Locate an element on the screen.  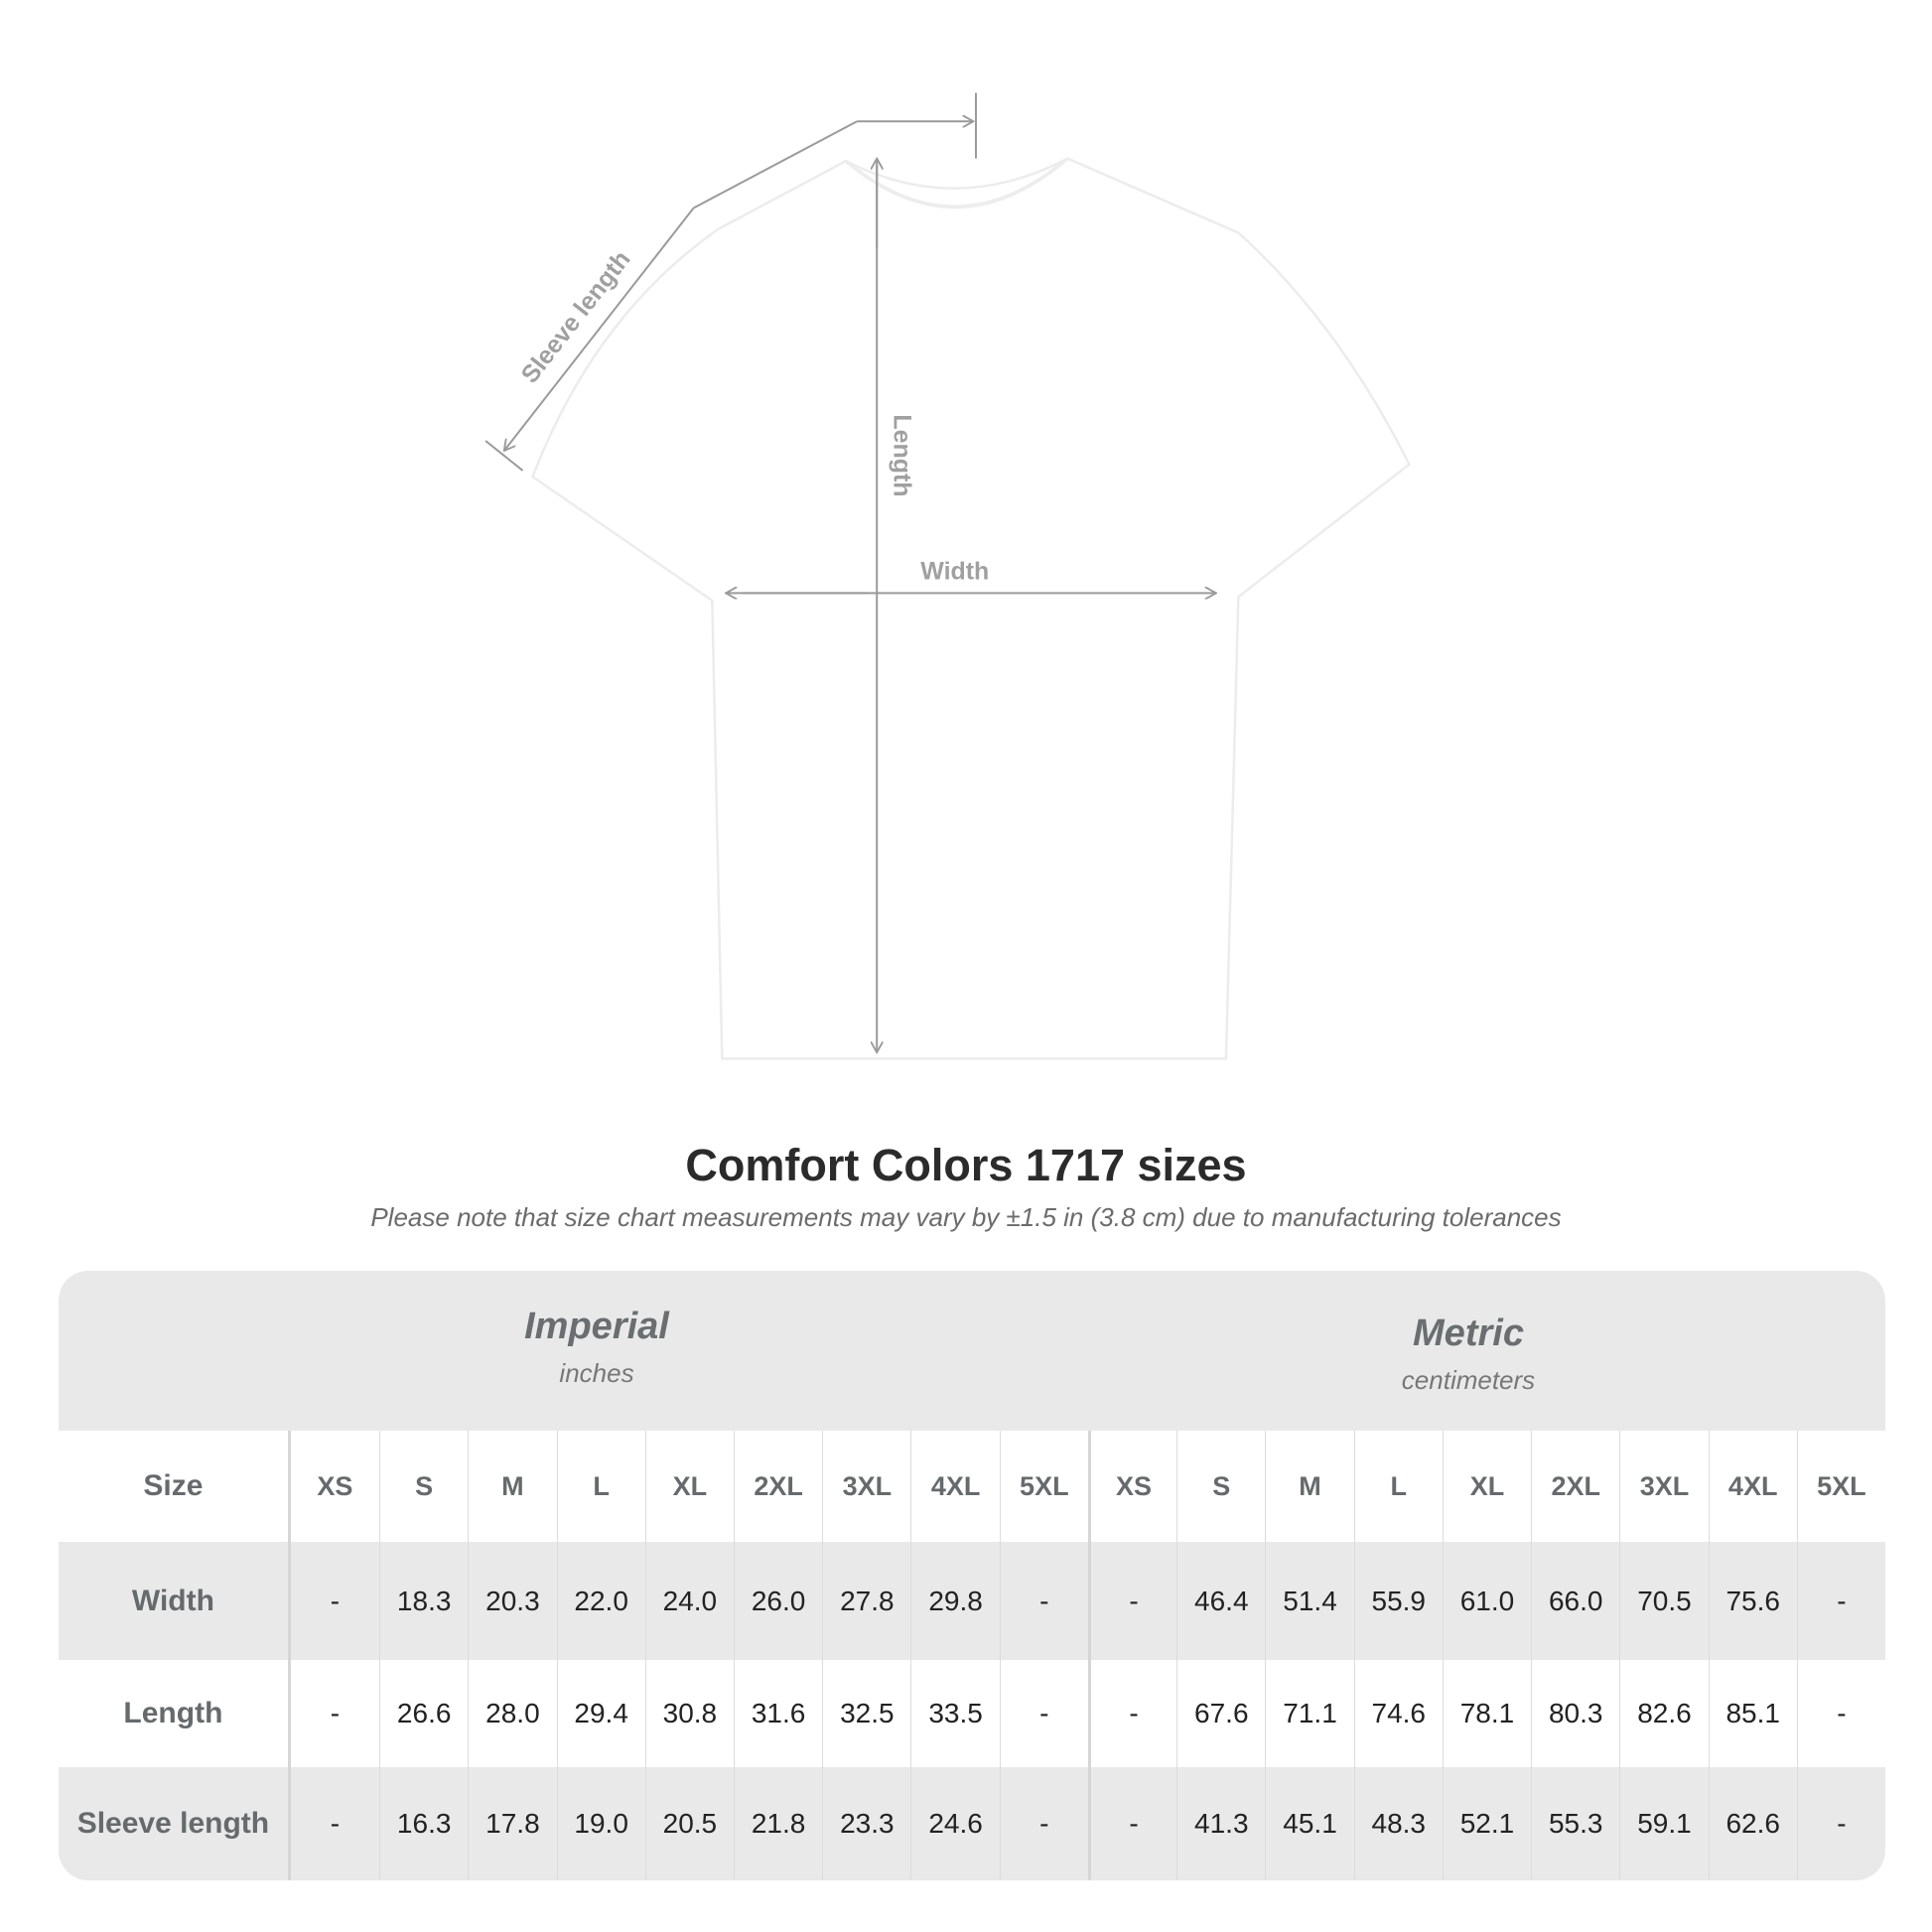
metric-value-cell: 41.3 is located at coordinates (1220, 1823).